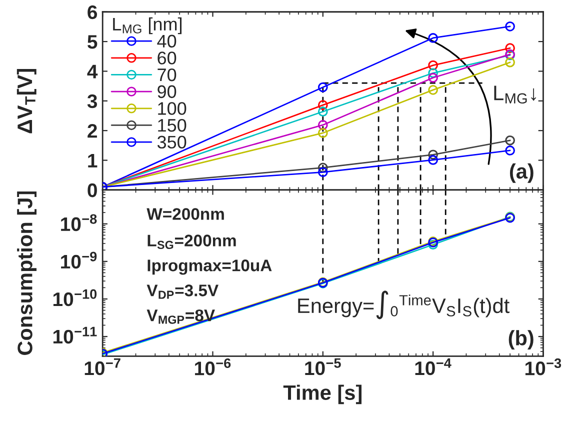 Image resolution: width=570 pixels, height=424 pixels. What do you see at coordinates (166, 41) in the screenshot?
I see `legend-label: 40` at bounding box center [166, 41].